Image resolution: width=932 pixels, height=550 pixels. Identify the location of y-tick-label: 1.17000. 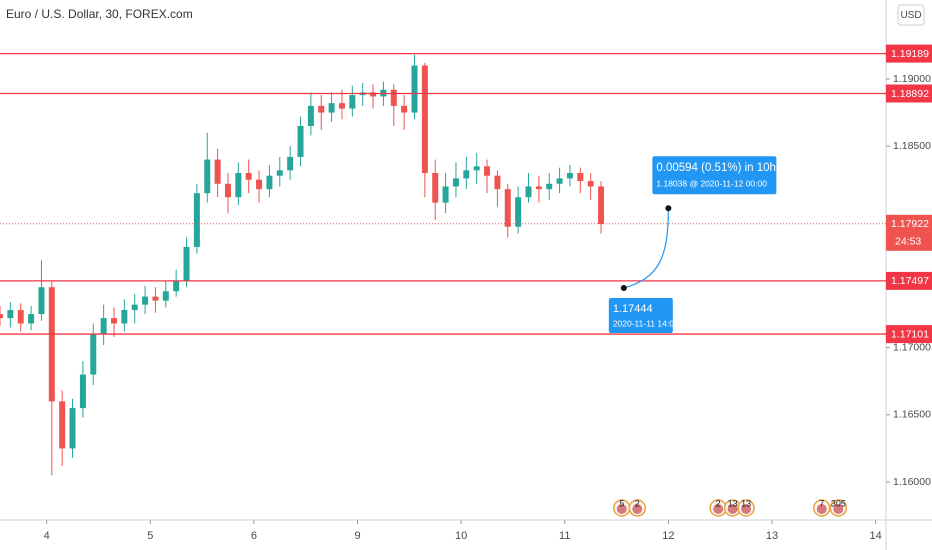
(912, 347).